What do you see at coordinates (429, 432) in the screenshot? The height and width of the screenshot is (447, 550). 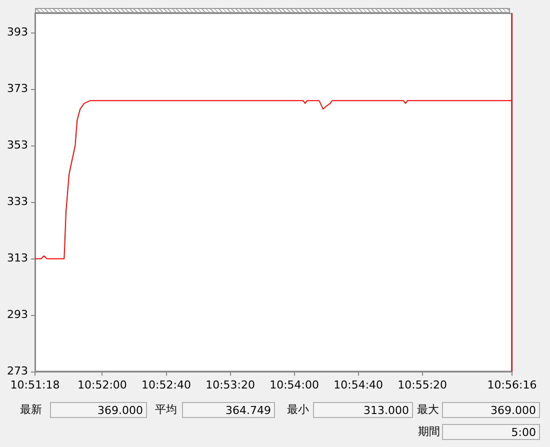 I see `text: 期間` at bounding box center [429, 432].